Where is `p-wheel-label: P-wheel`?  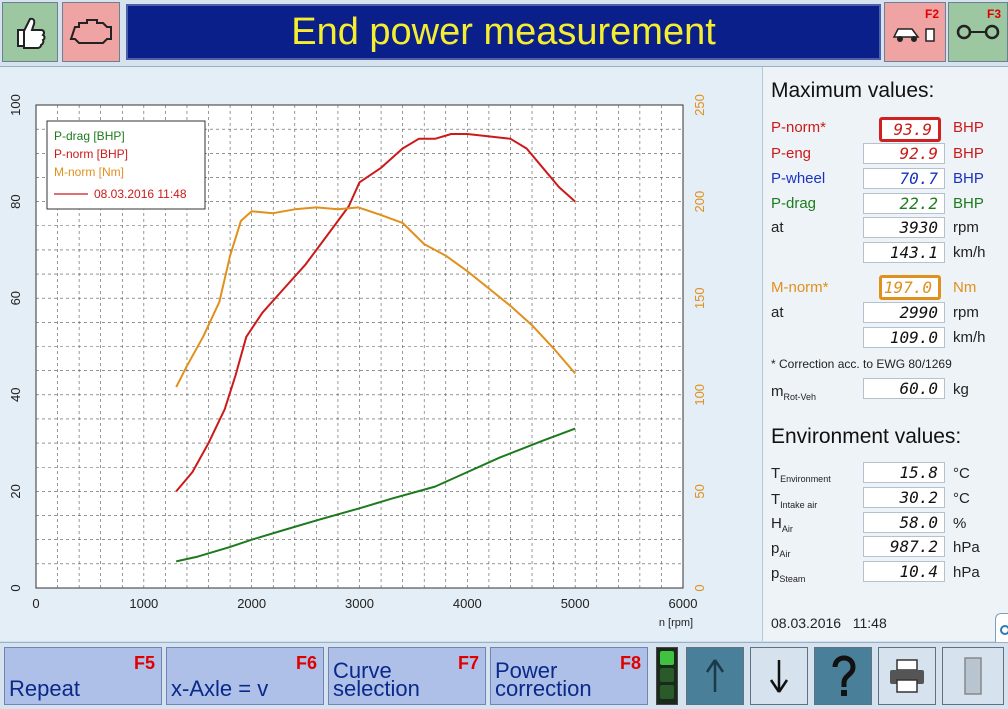 p-wheel-label: P-wheel is located at coordinates (798, 178).